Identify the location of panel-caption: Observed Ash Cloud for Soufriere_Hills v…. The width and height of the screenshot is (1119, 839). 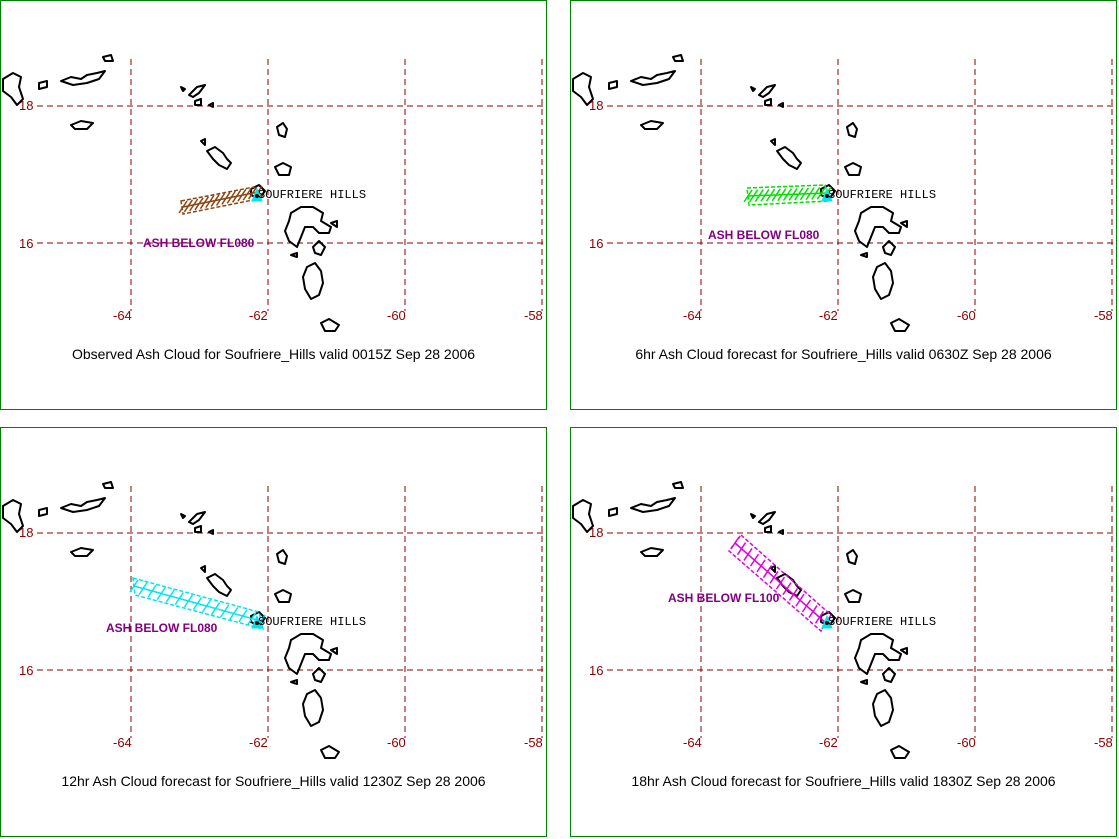
(273, 354).